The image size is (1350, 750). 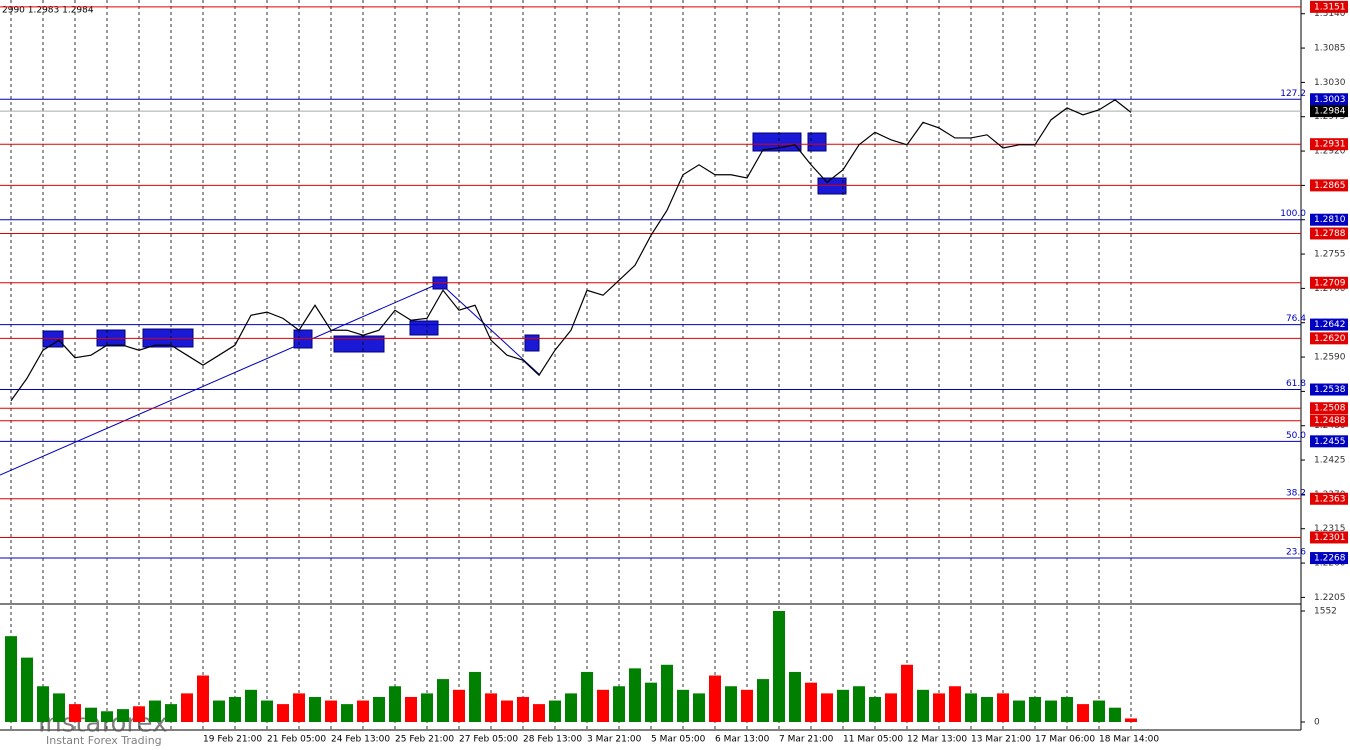 I want to click on level-label: 1.2788, so click(x=1330, y=234).